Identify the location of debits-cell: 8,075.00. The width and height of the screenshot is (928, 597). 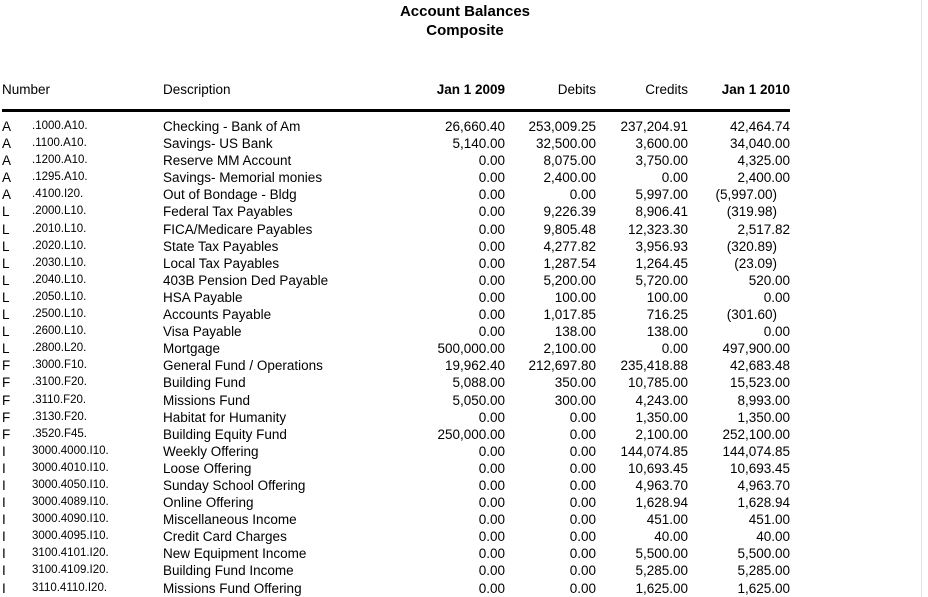
(570, 161).